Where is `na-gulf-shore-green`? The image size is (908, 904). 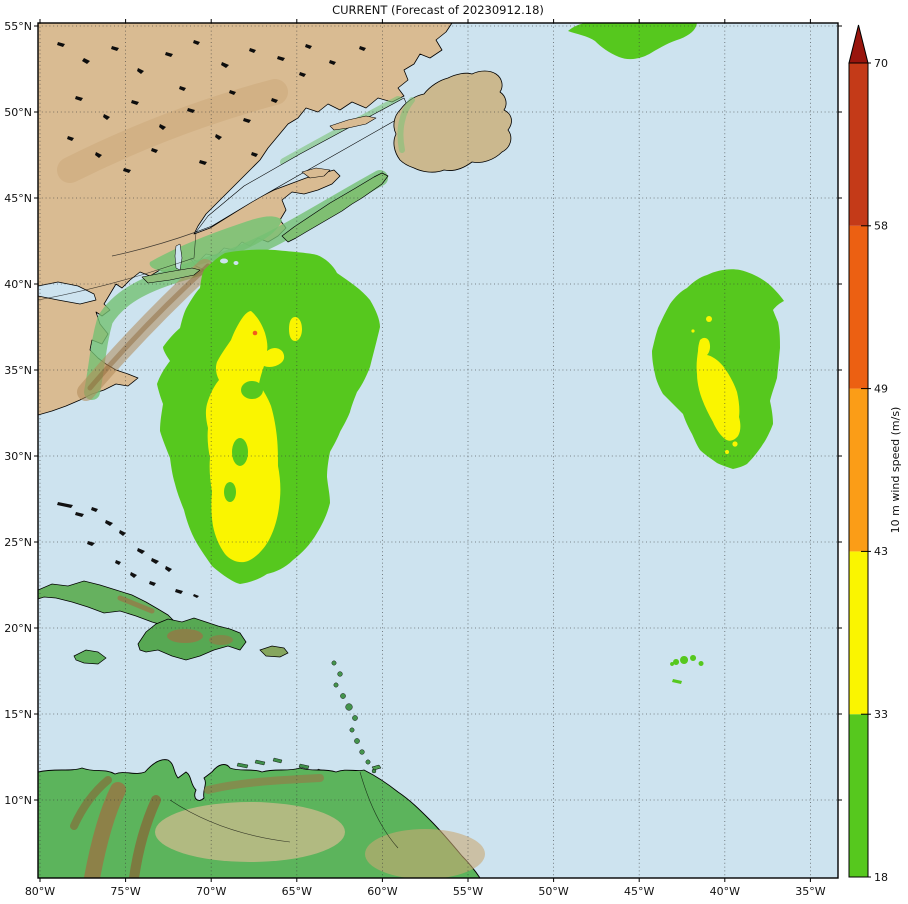 na-gulf-shore-green is located at coordinates (341, 131).